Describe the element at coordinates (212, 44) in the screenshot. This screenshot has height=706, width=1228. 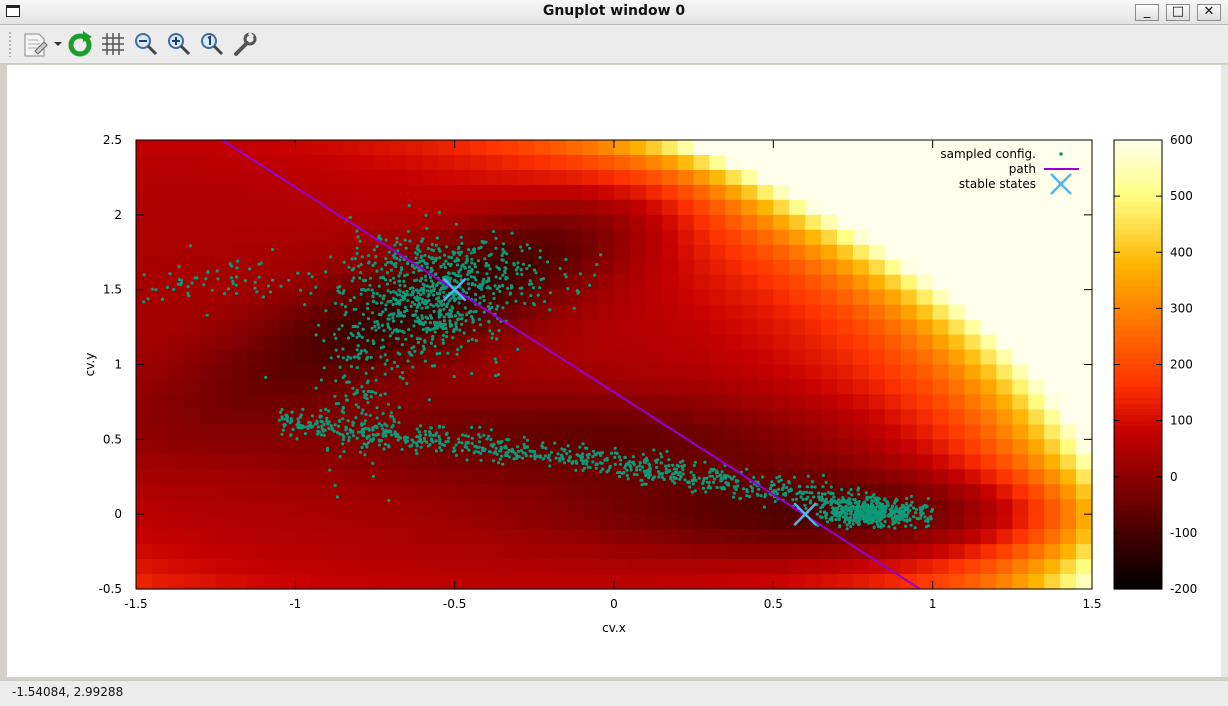
I see `autoscale-button` at that location.